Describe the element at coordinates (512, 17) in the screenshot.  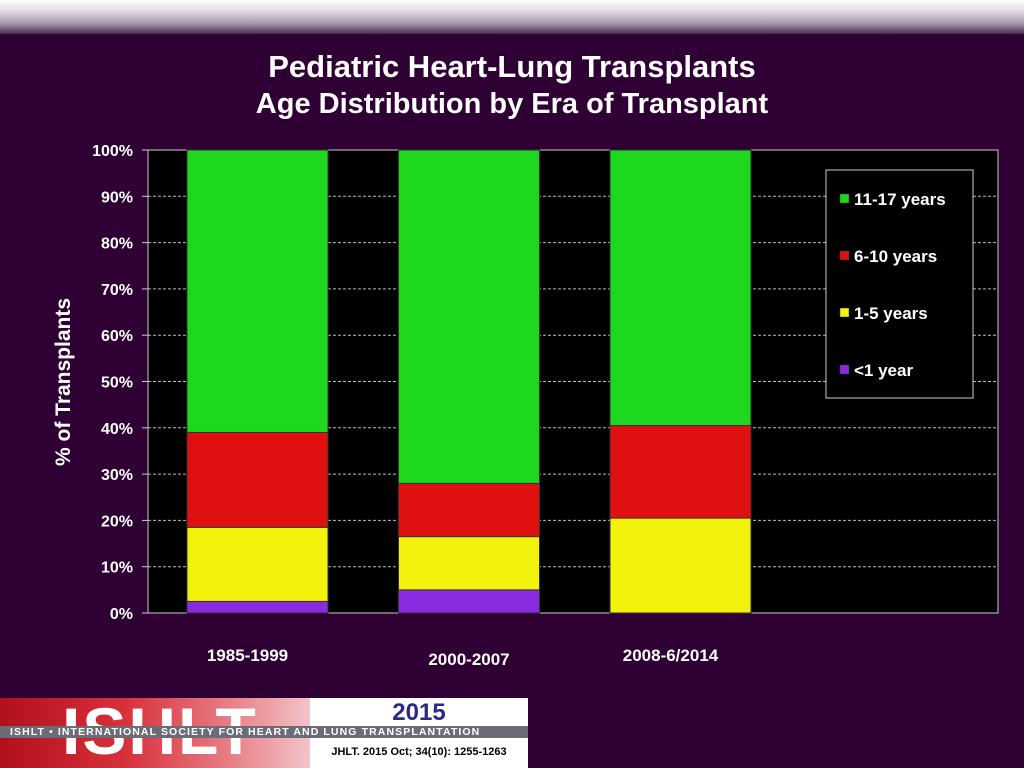
I see `top-gradient-band` at that location.